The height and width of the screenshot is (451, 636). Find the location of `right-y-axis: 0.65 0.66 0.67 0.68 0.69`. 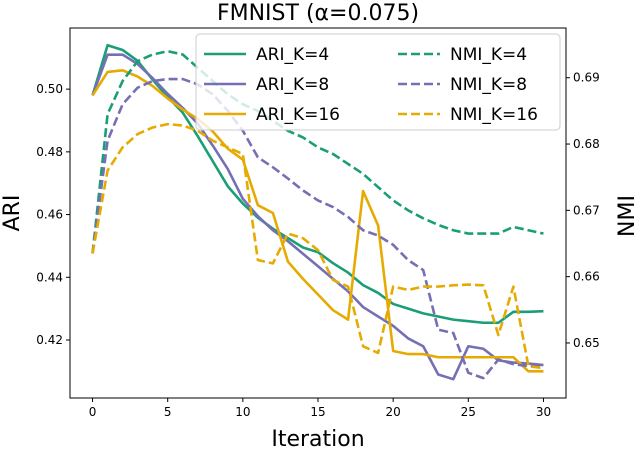

right-y-axis: 0.65 0.66 0.67 0.68 0.69 is located at coordinates (583, 210).